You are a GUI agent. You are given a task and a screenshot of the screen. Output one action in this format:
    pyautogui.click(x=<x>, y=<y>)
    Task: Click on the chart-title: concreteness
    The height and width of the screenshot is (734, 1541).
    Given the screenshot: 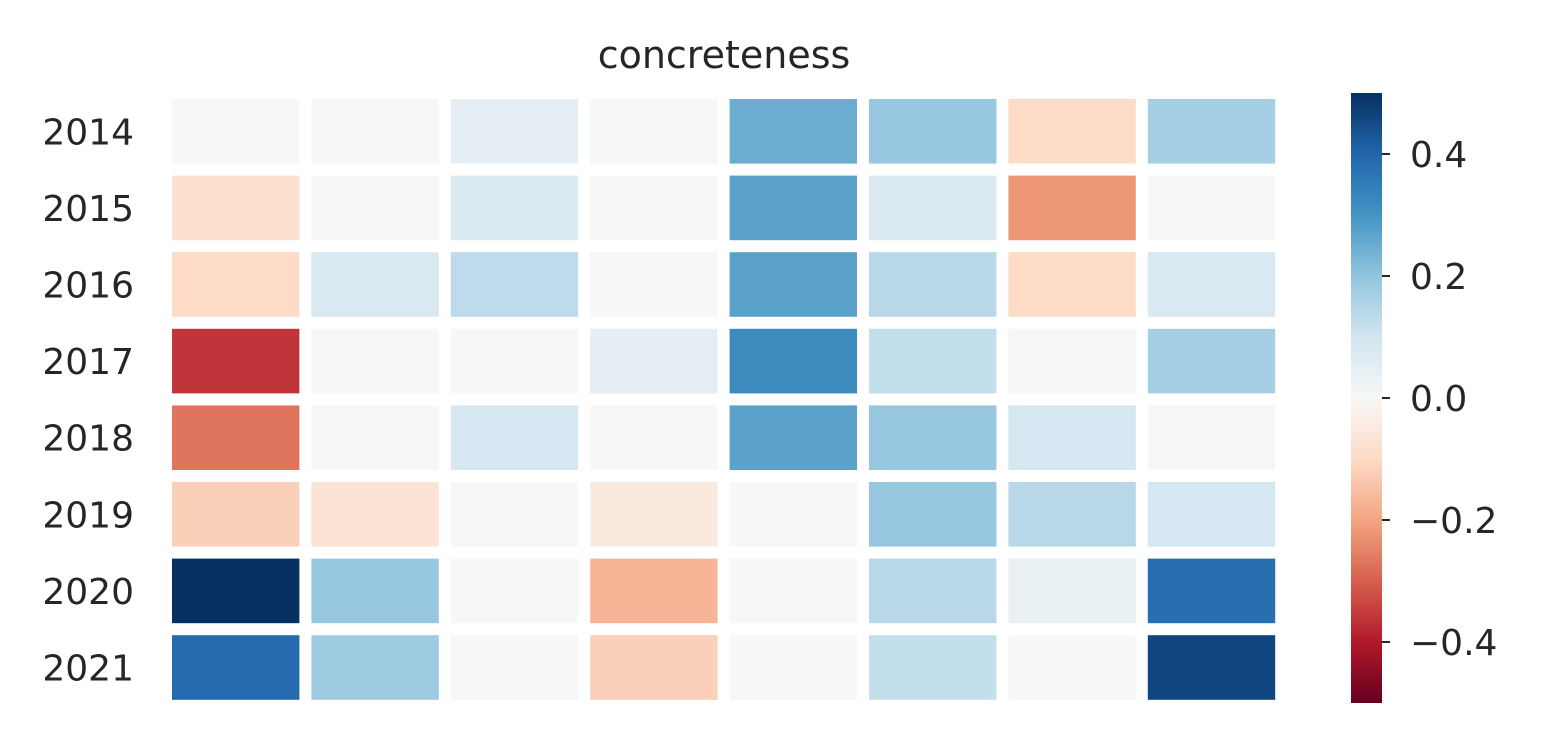 What is the action you would take?
    pyautogui.click(x=724, y=55)
    